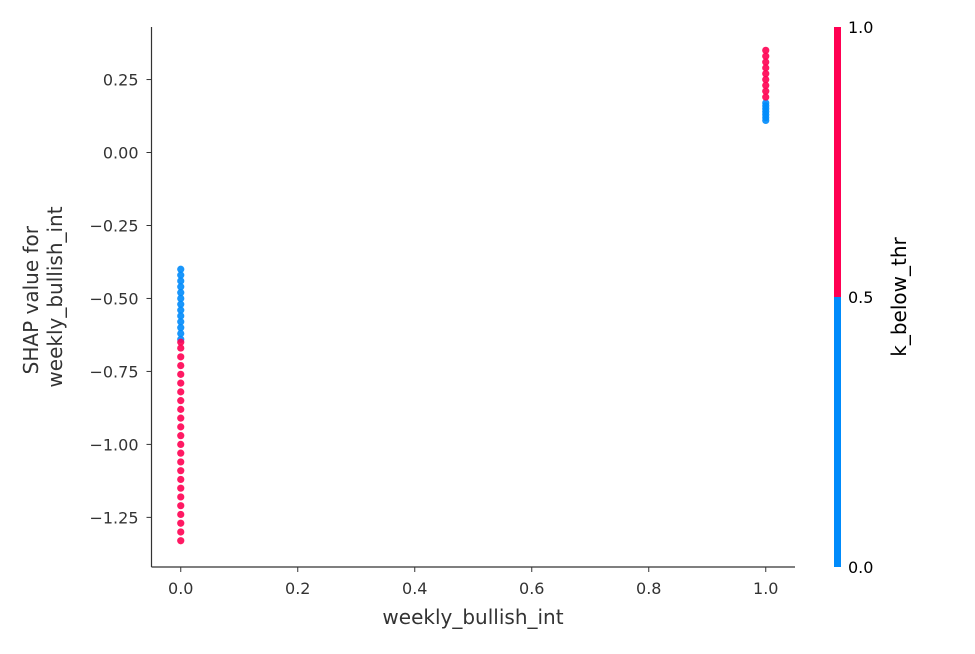  Describe the element at coordinates (837, 162) in the screenshot. I see `colorbar-high-segment` at that location.